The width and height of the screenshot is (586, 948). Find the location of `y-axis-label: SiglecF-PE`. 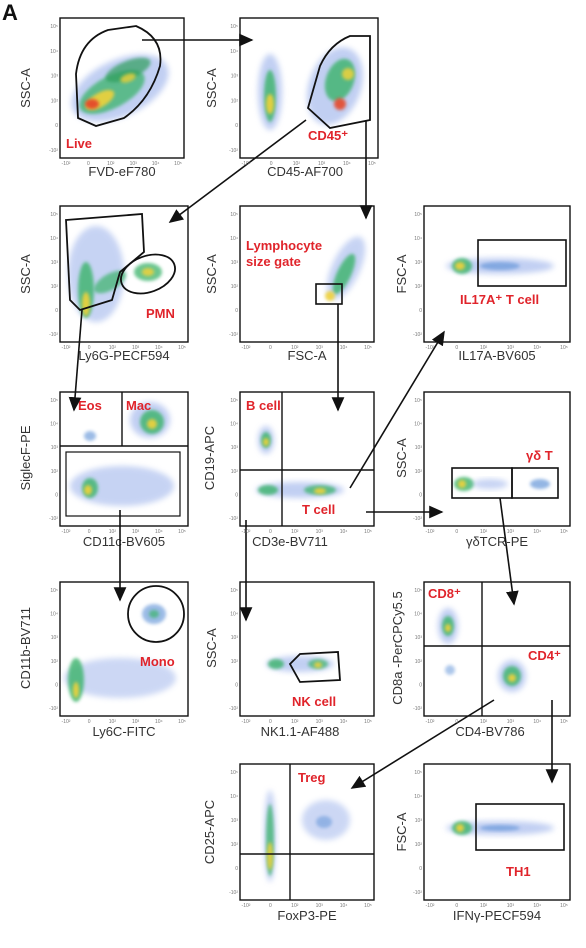

y-axis-label: SiglecF-PE is located at coordinates (25, 457).